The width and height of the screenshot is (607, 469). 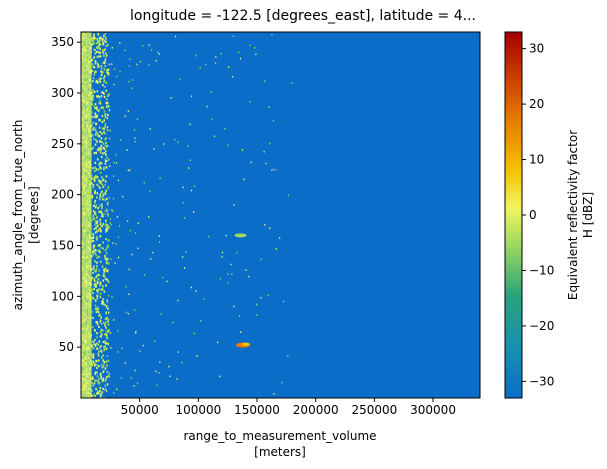 I want to click on y-tick-label: 50, so click(x=66, y=347).